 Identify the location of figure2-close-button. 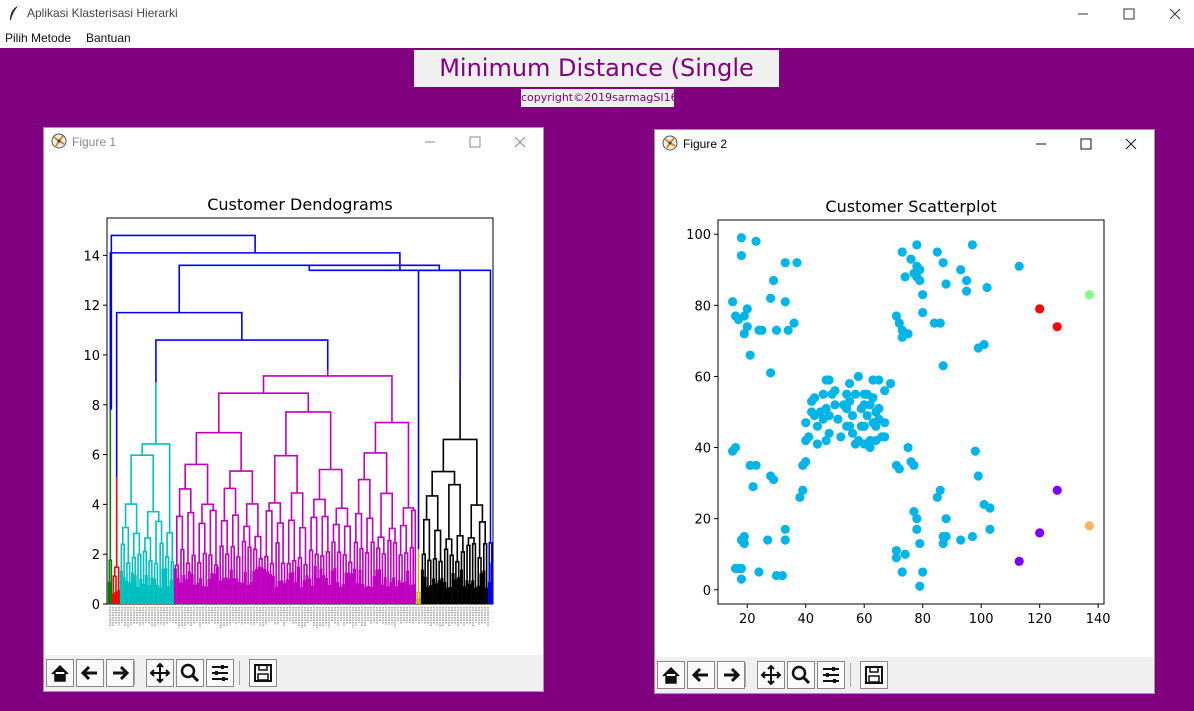
(1131, 143).